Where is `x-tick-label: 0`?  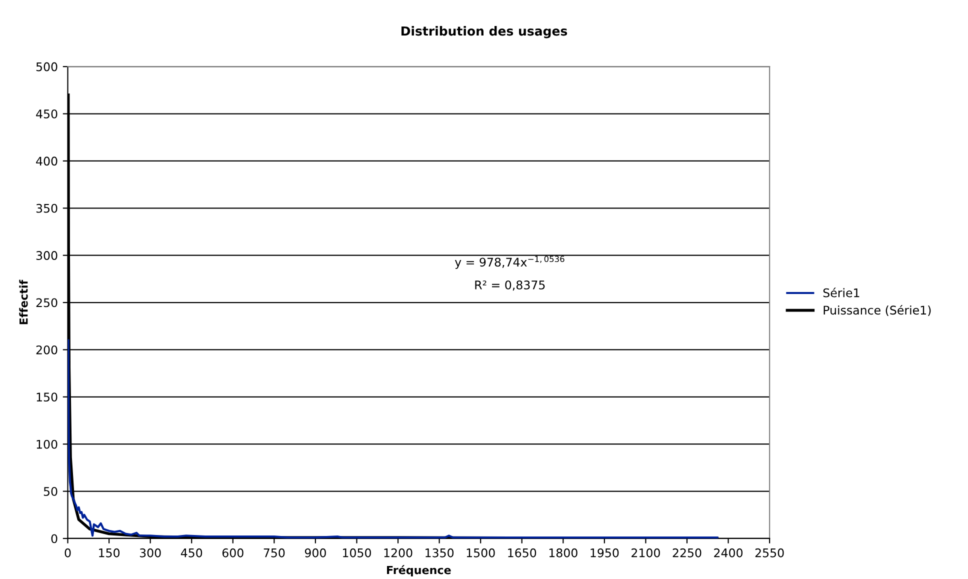 x-tick-label: 0 is located at coordinates (67, 553).